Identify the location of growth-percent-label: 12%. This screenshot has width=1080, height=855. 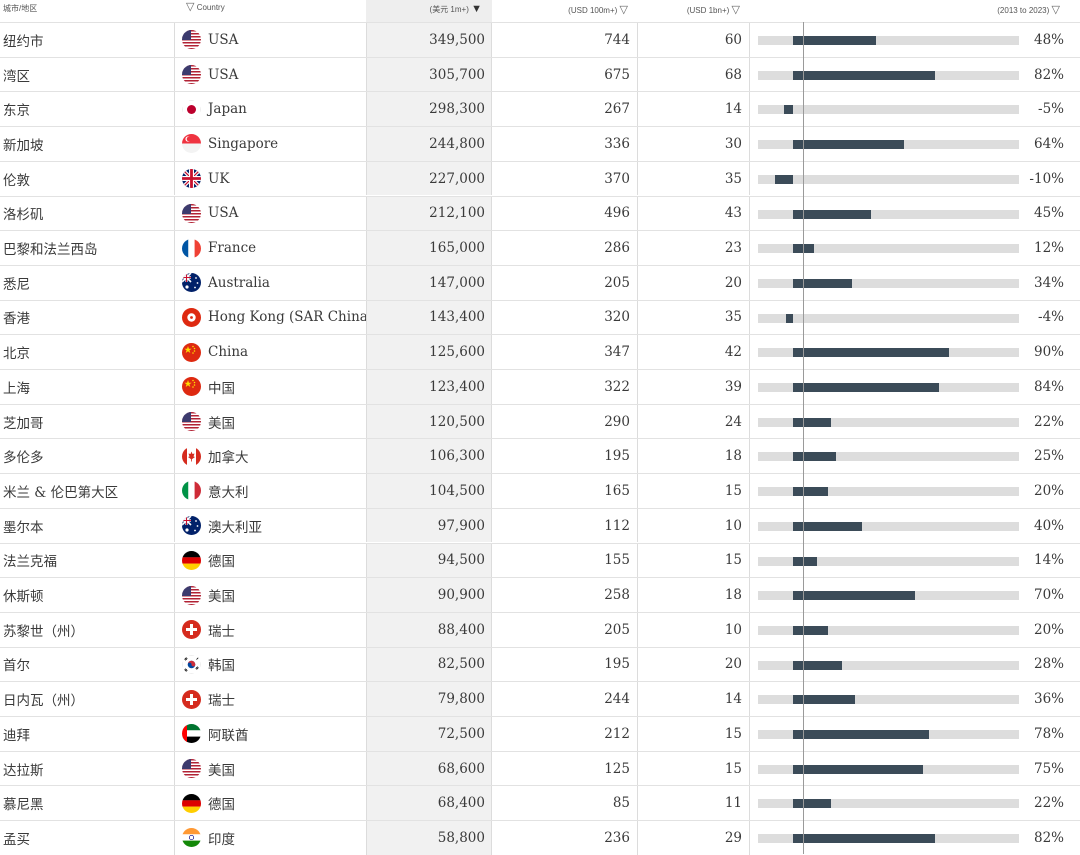
(1048, 248).